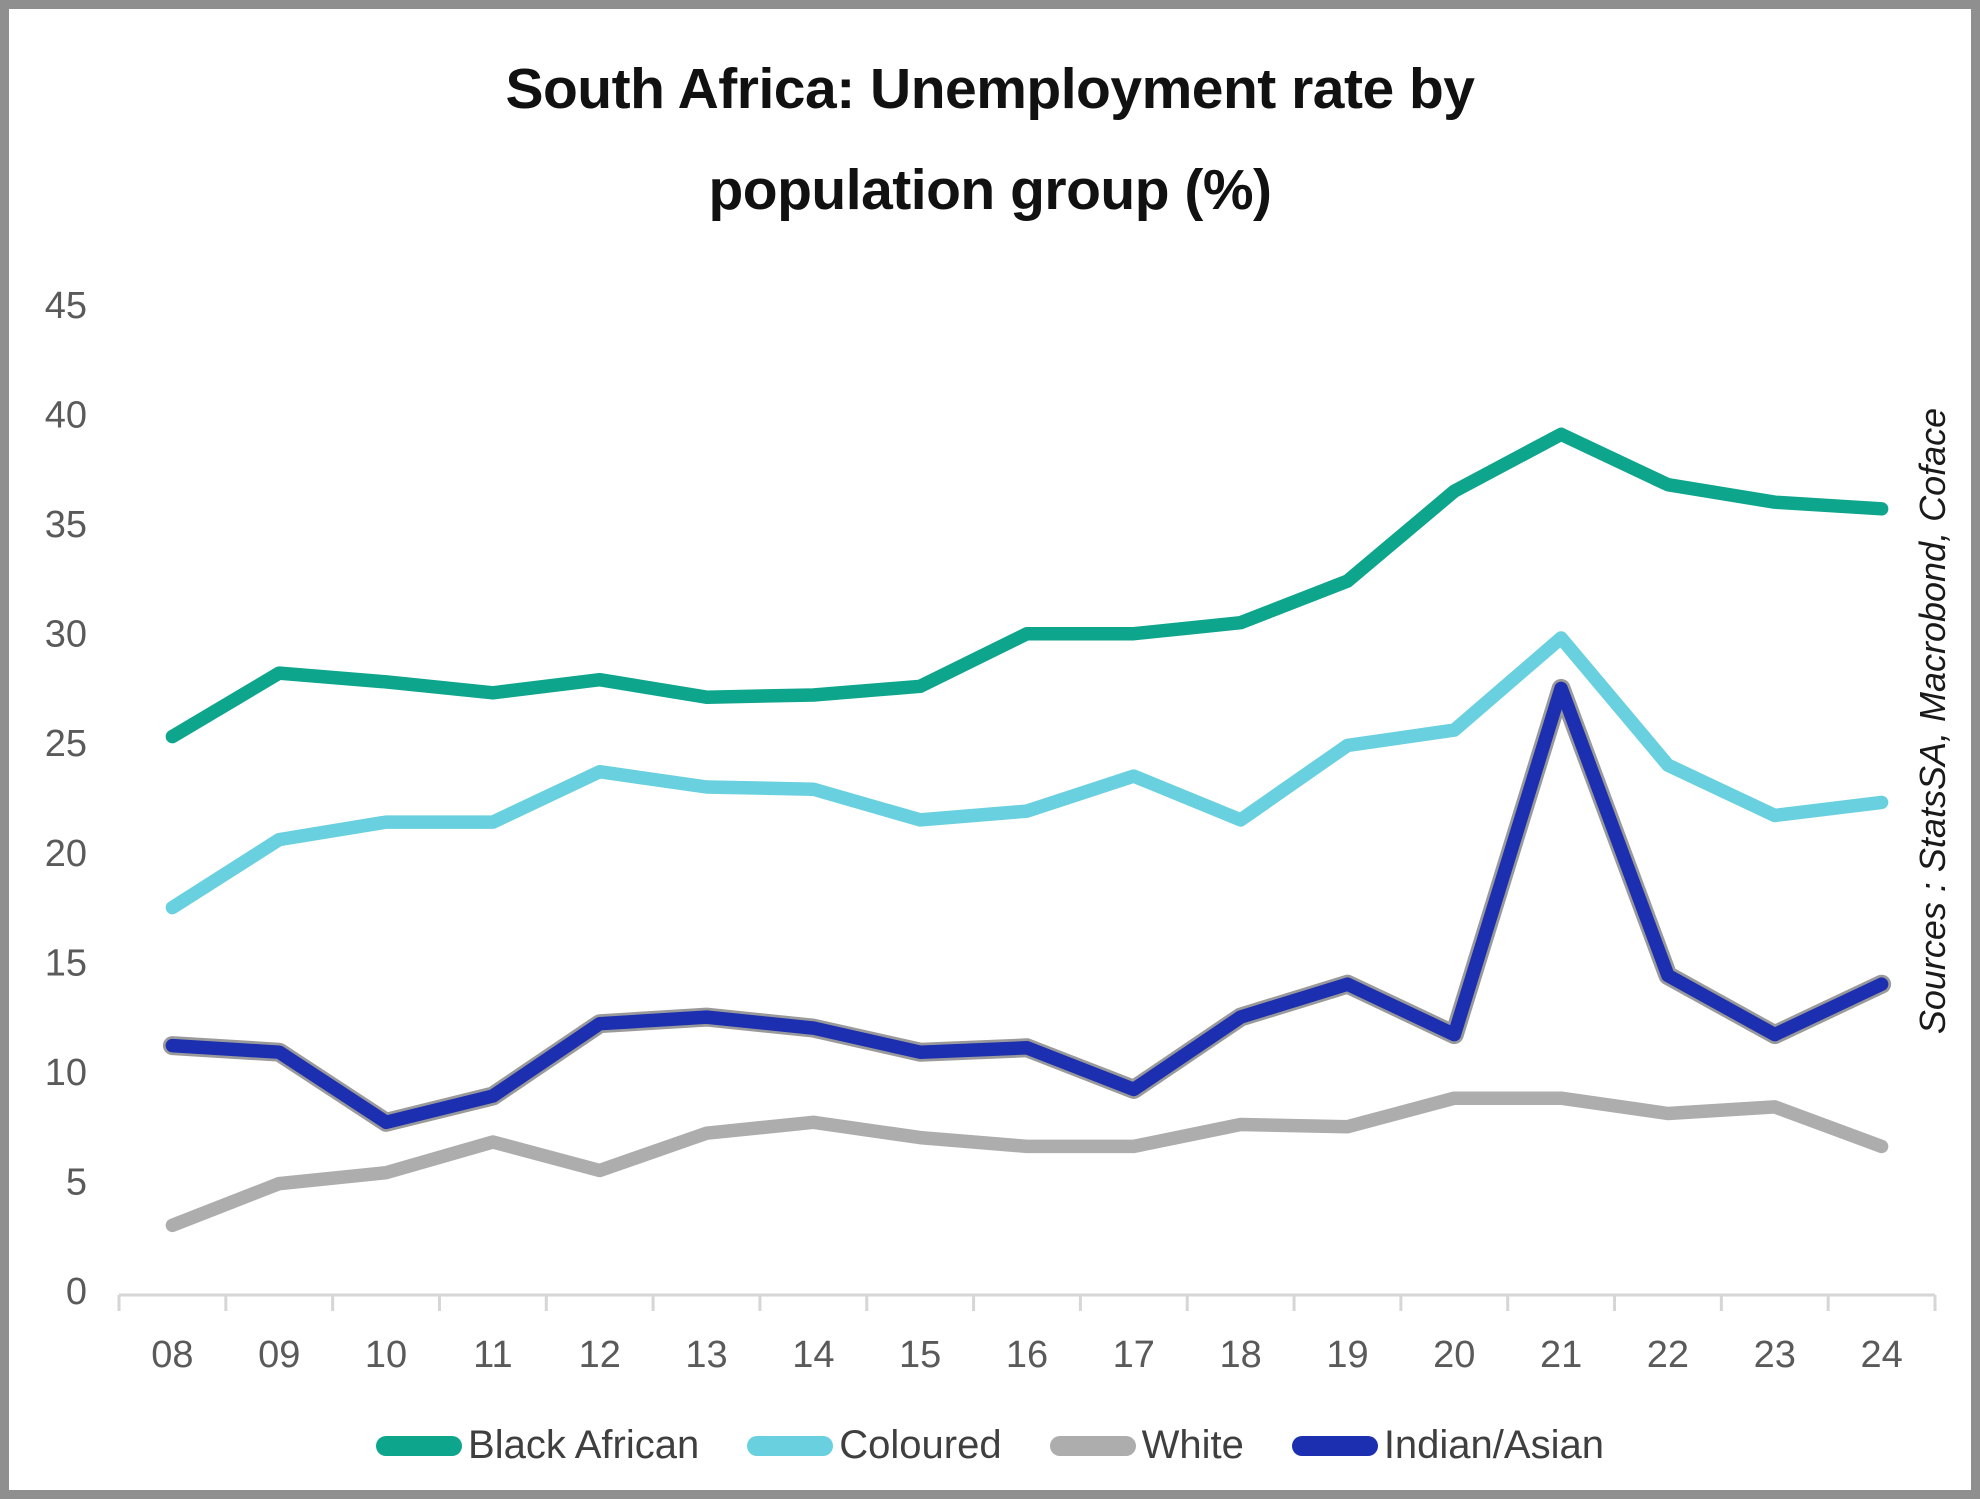  I want to click on legend-swatch-white, so click(1092, 1445).